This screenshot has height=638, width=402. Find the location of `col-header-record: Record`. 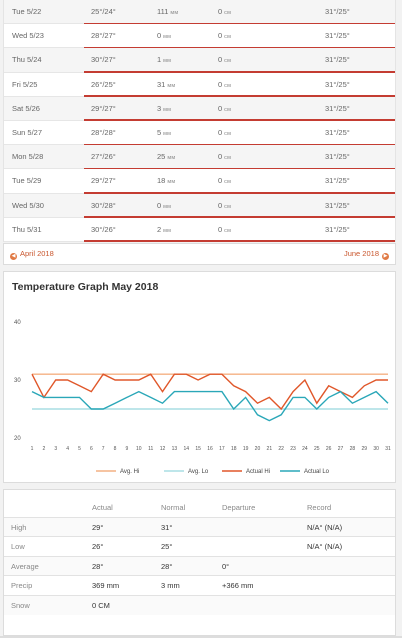

col-header-record: Record is located at coordinates (319, 507).